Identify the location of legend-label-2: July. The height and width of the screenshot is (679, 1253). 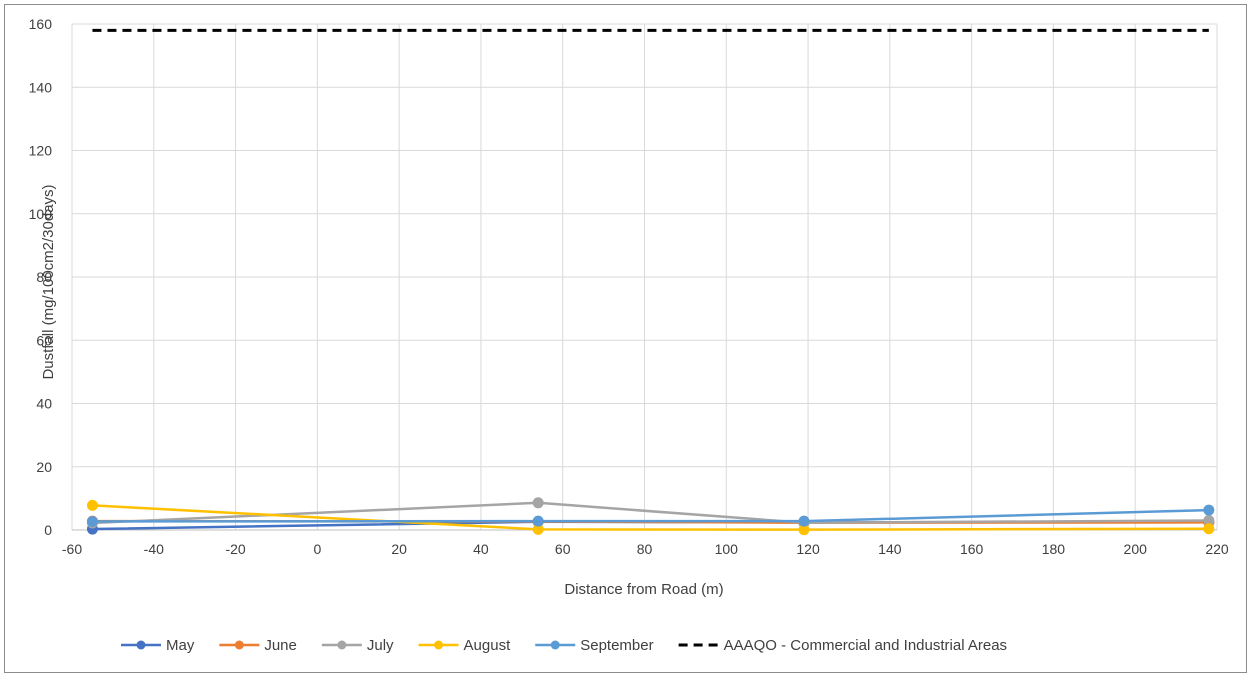
(380, 645).